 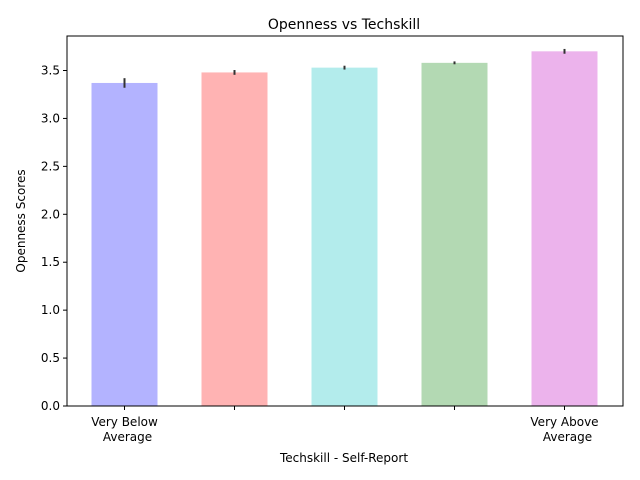 What do you see at coordinates (50, 71) in the screenshot?
I see `y-tick-label-7: 3.5` at bounding box center [50, 71].